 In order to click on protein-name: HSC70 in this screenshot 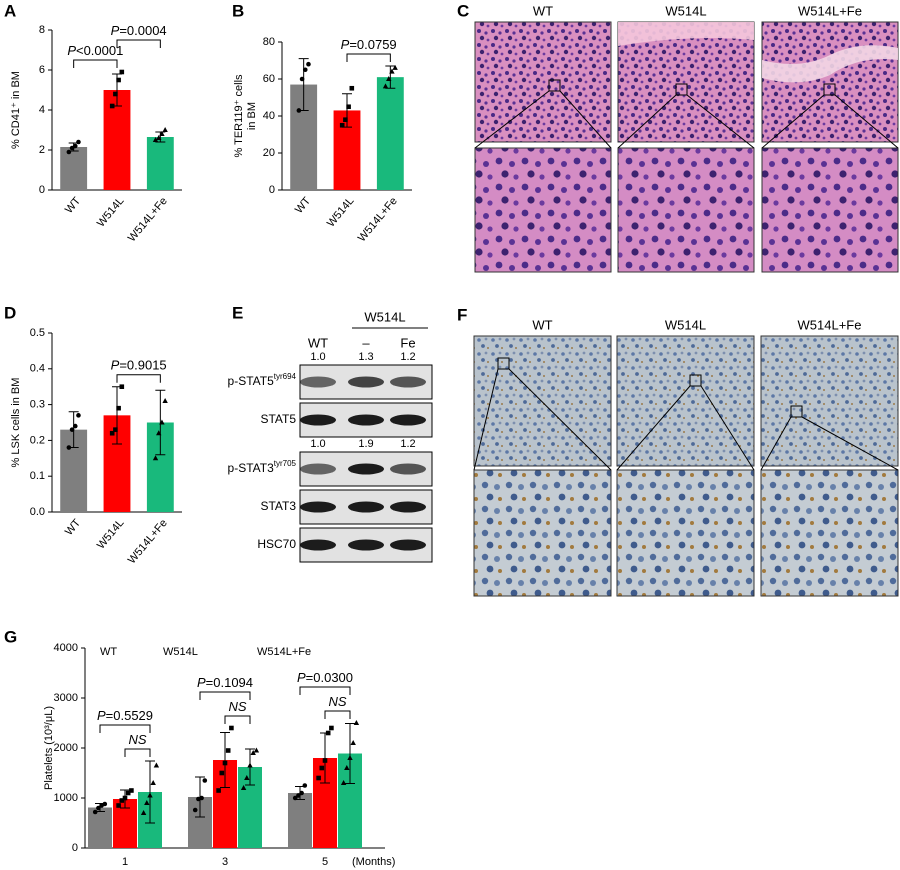, I will do `click(276, 544)`.